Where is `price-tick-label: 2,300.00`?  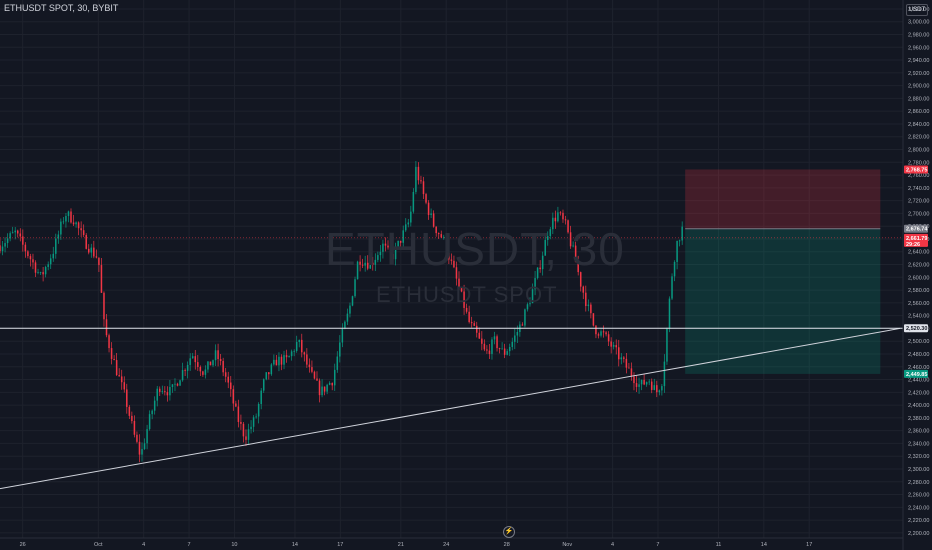
price-tick-label: 2,300.00 is located at coordinates (918, 470).